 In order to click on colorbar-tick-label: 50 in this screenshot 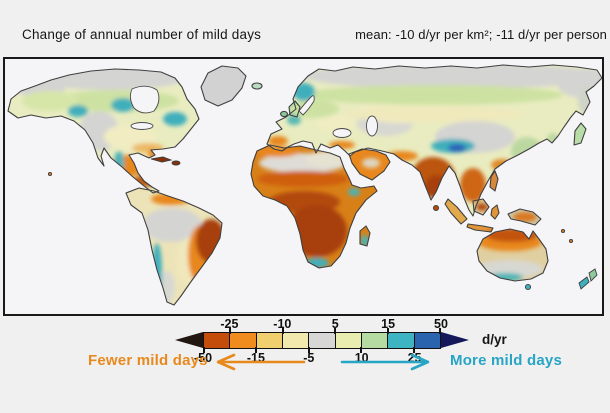, I will do `click(441, 324)`.